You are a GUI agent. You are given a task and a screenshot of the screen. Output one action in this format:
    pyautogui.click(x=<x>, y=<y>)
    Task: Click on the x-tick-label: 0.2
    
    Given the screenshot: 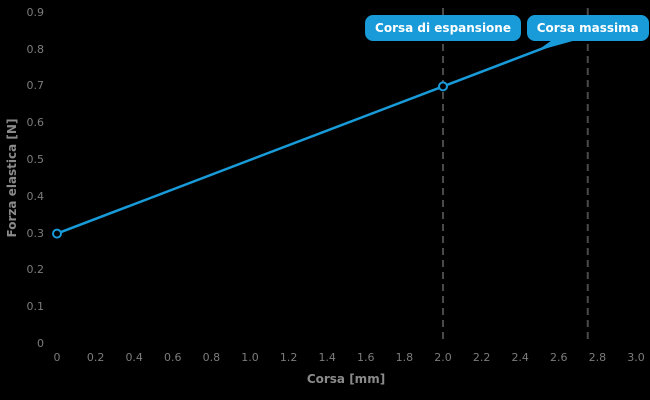 What is the action you would take?
    pyautogui.click(x=95, y=357)
    